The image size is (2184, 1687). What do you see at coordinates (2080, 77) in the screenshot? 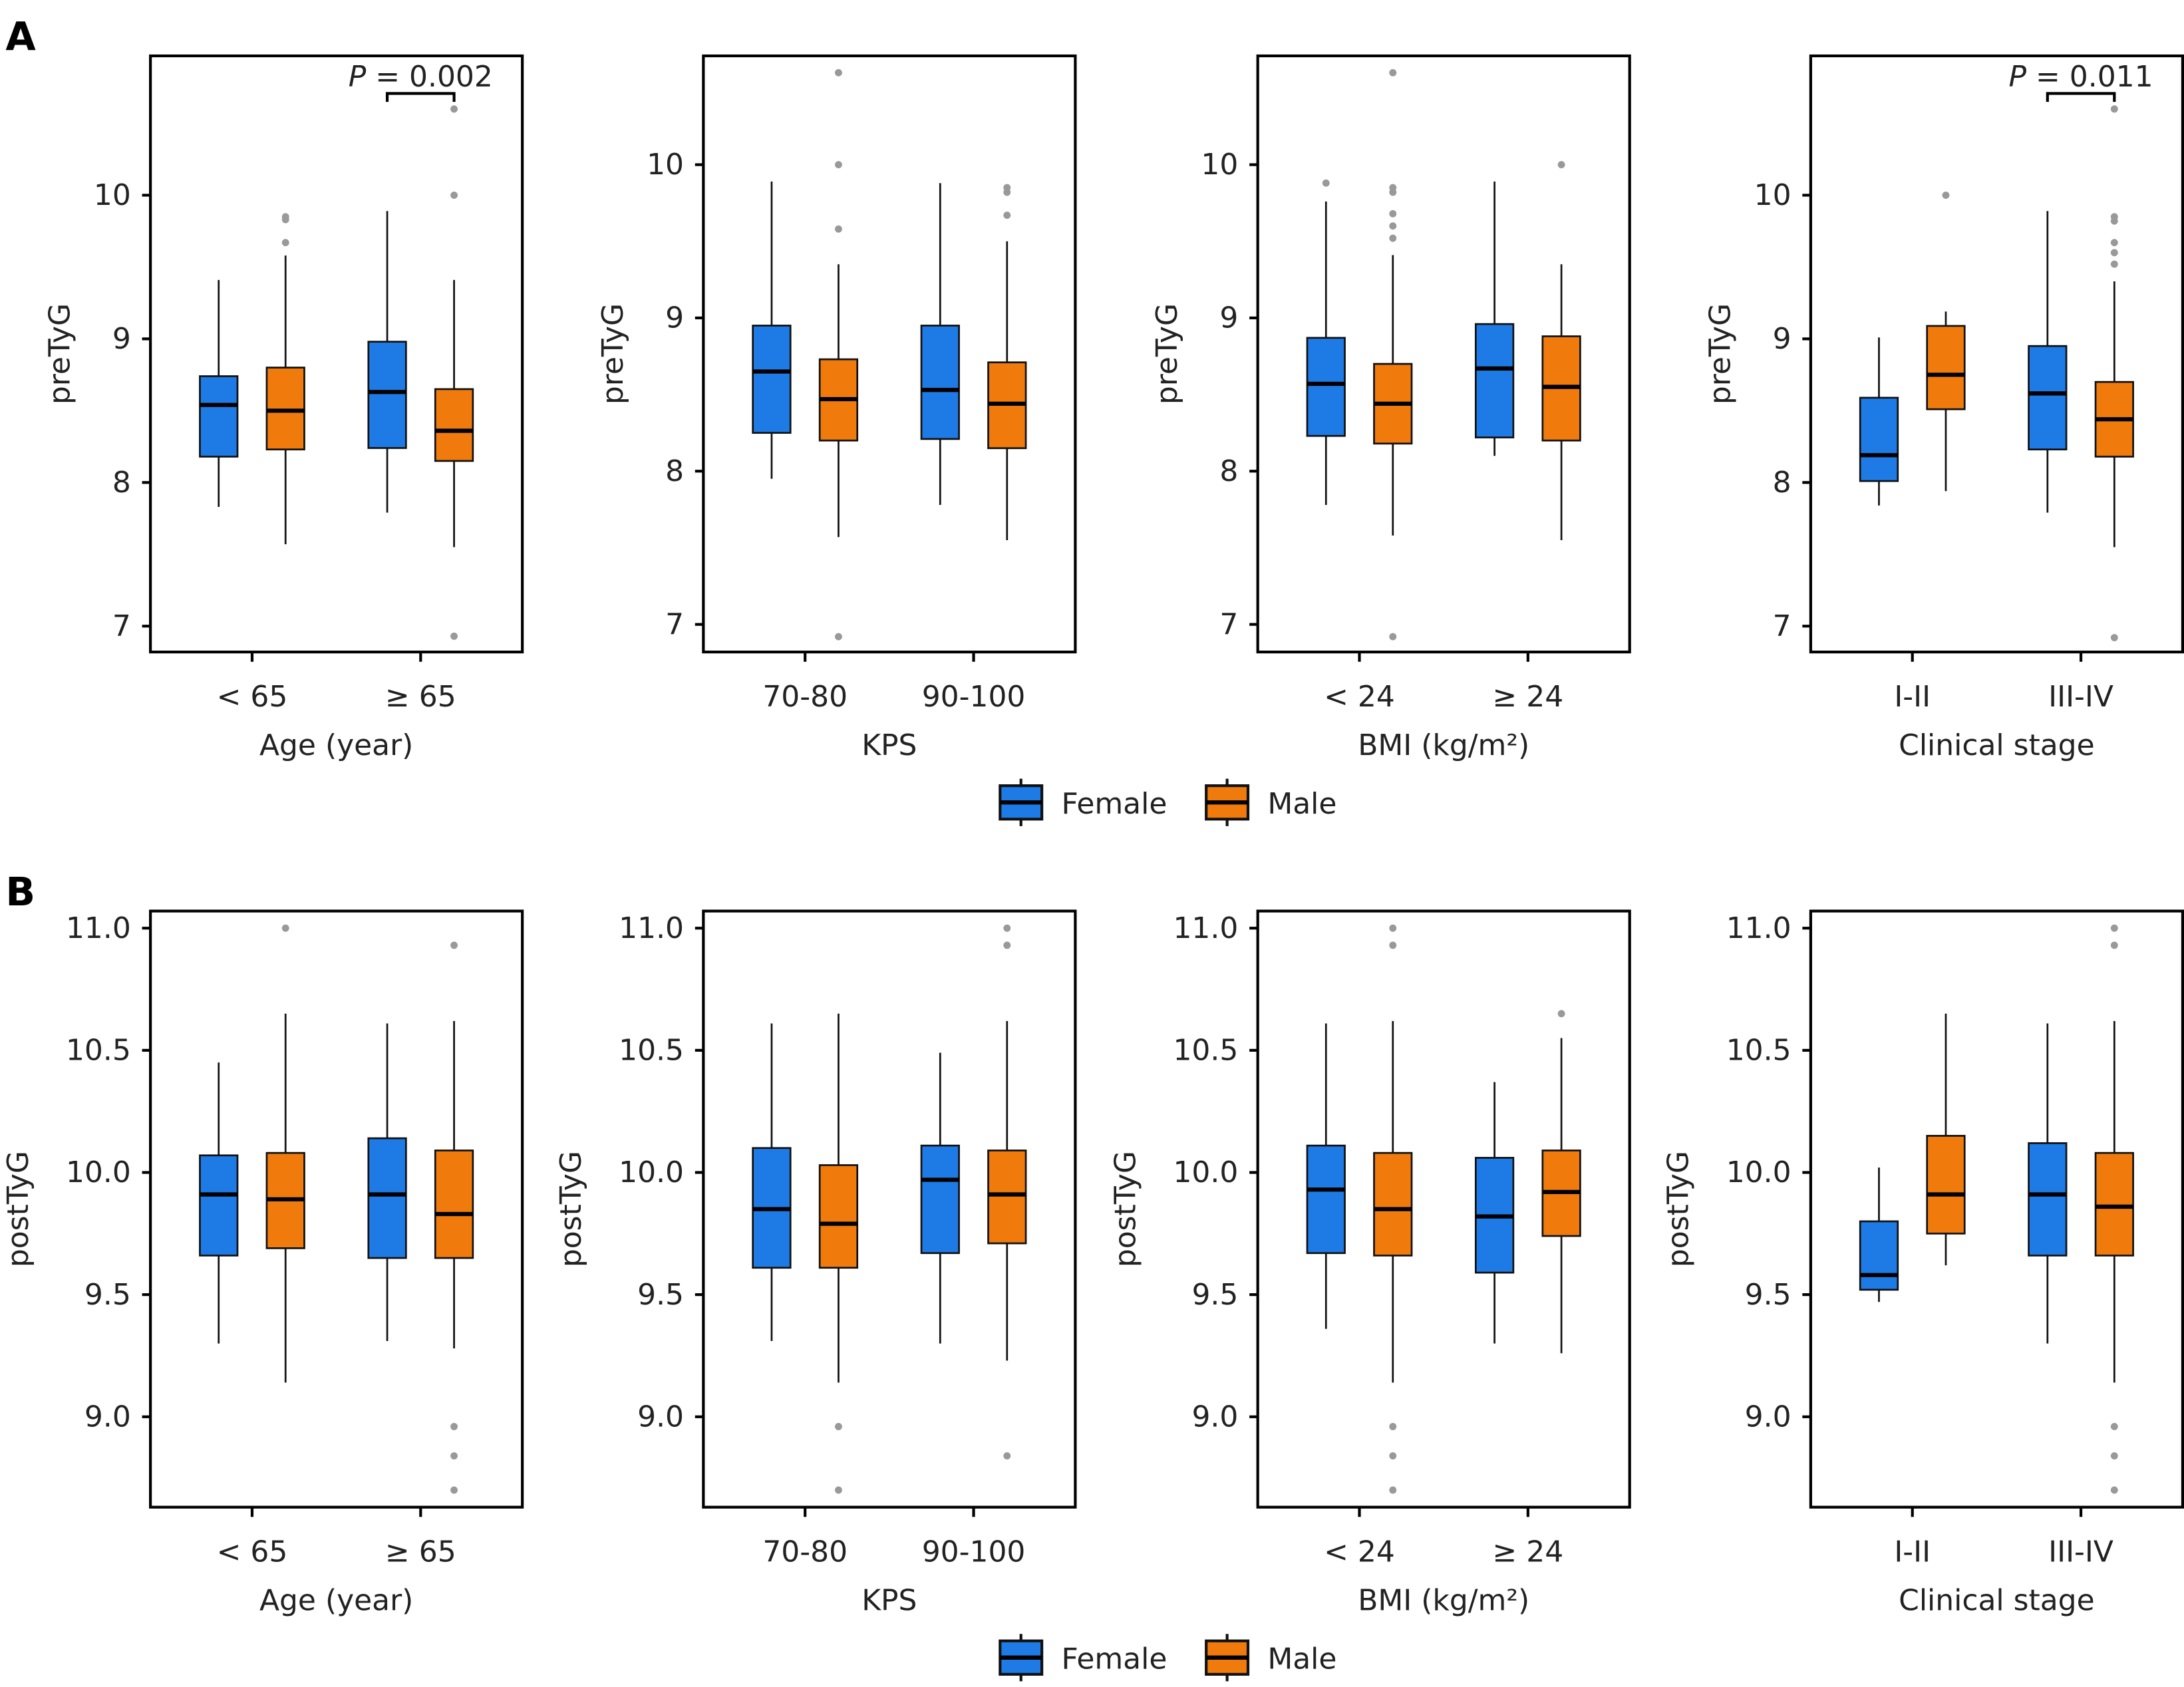
I see `p-value-label: P = 0.011` at bounding box center [2080, 77].